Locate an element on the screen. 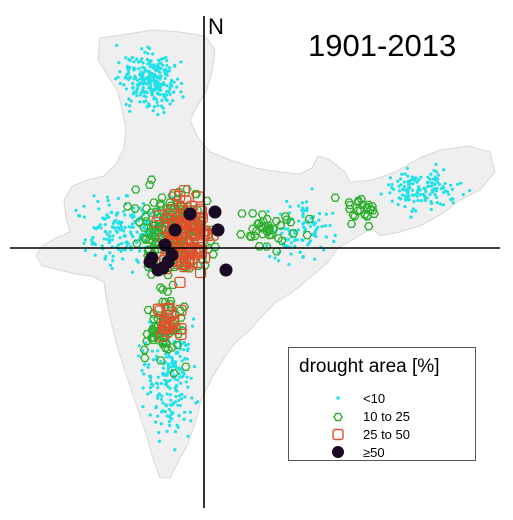 This screenshot has width=513, height=520. ge50-marker is located at coordinates (165, 245).